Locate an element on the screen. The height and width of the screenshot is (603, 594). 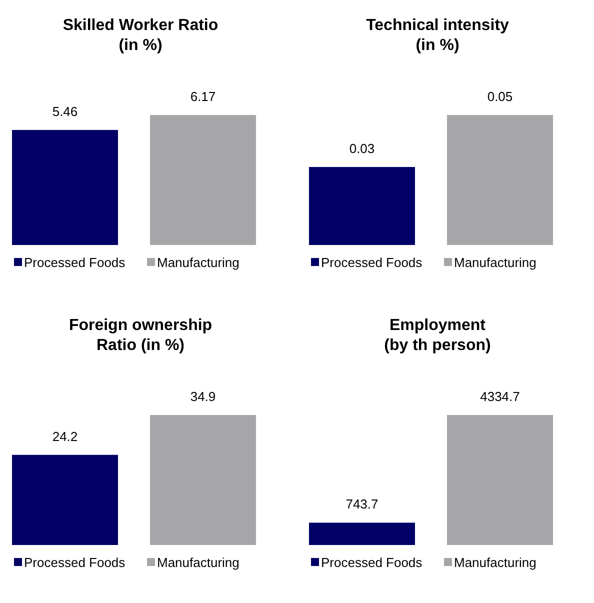
chart-title: Skilled Worker Ratio (in %) is located at coordinates (140, 35).